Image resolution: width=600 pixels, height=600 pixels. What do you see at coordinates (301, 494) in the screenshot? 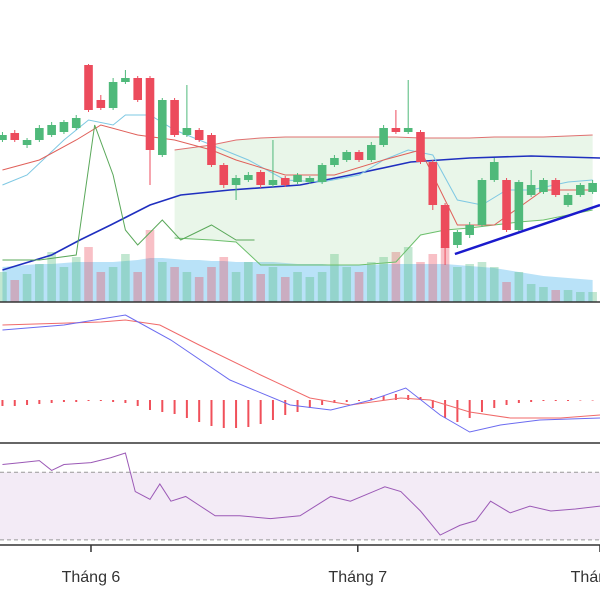
I see `rsi-line` at bounding box center [301, 494].